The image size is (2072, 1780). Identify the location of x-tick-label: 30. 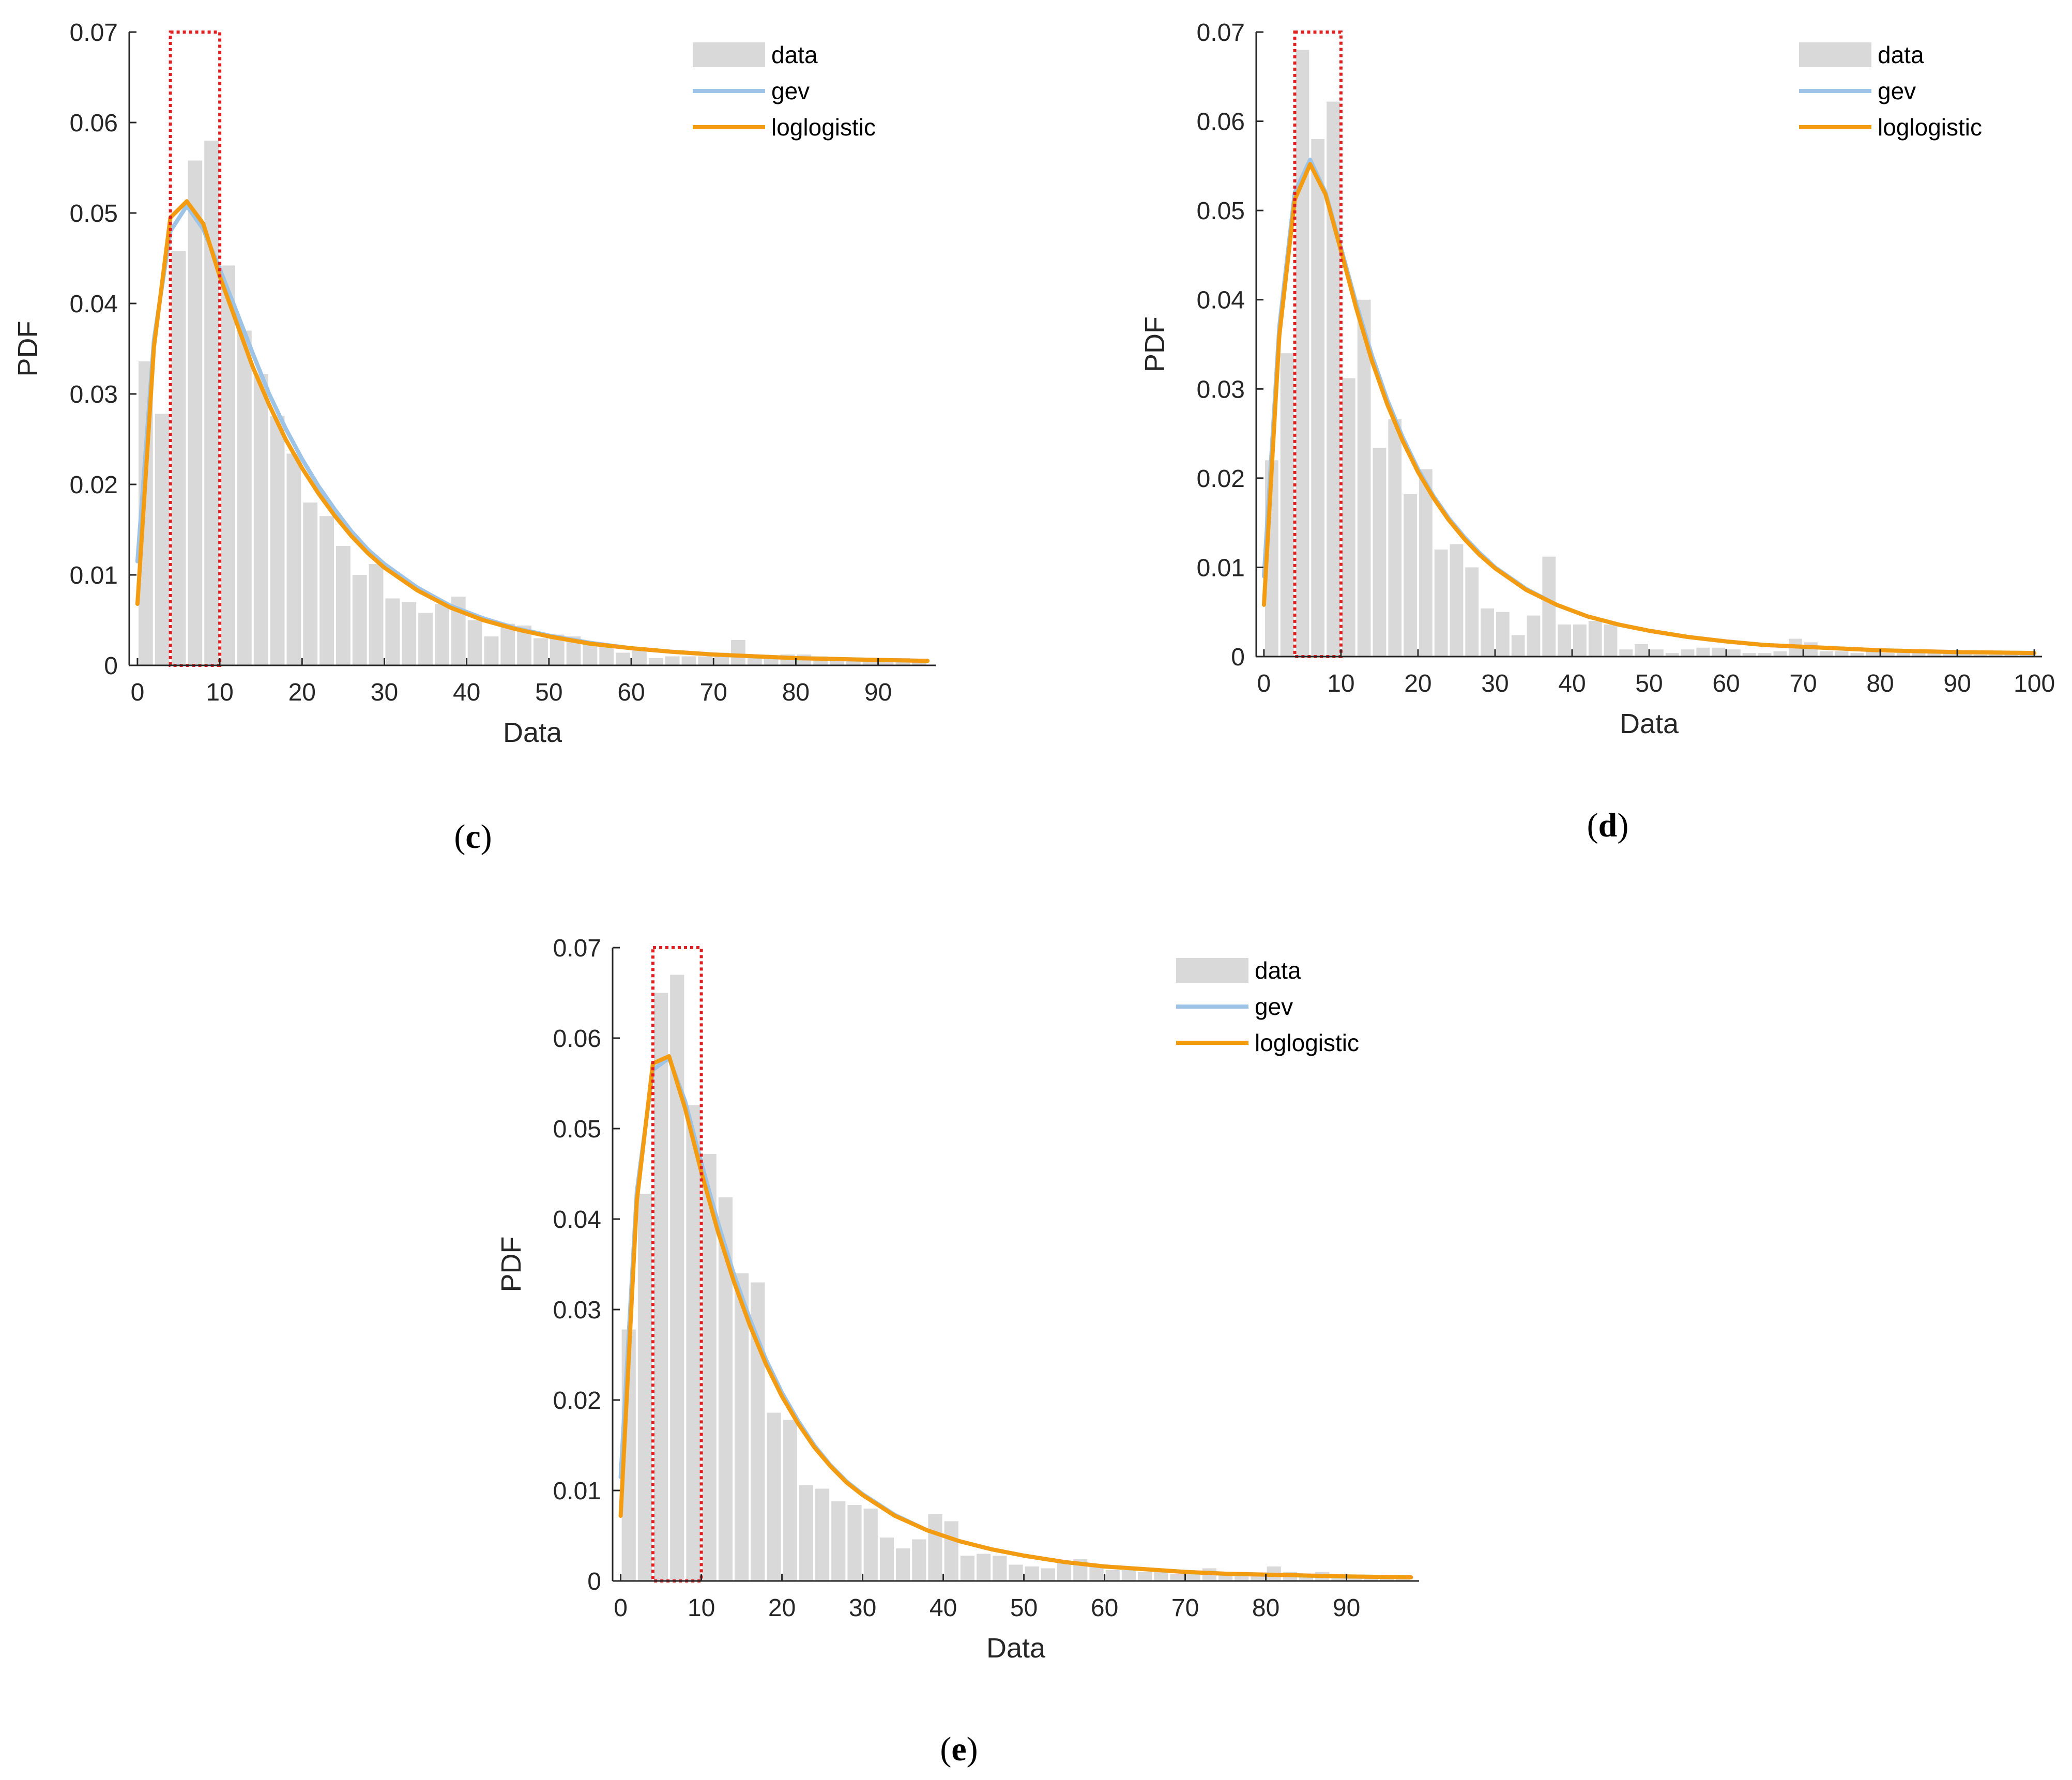
(1495, 683).